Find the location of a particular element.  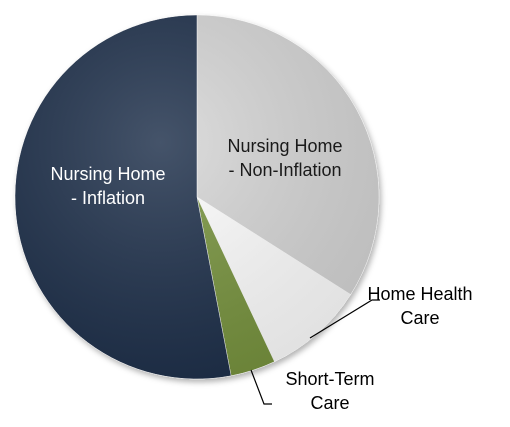

slice-label: Nursing Home - Inflation is located at coordinates (107, 186).